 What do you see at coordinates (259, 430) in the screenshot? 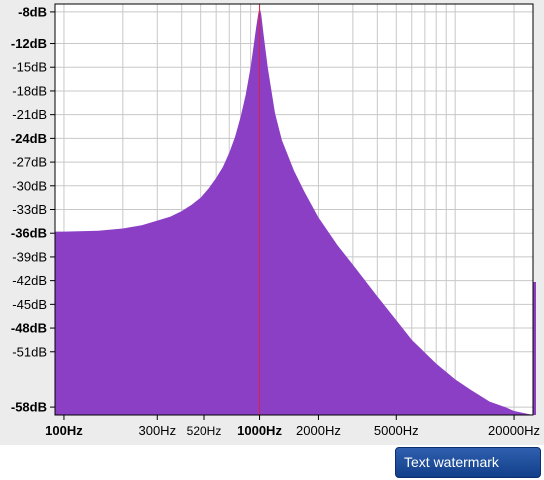
I see `x-tick-label: 1000Hz` at bounding box center [259, 430].